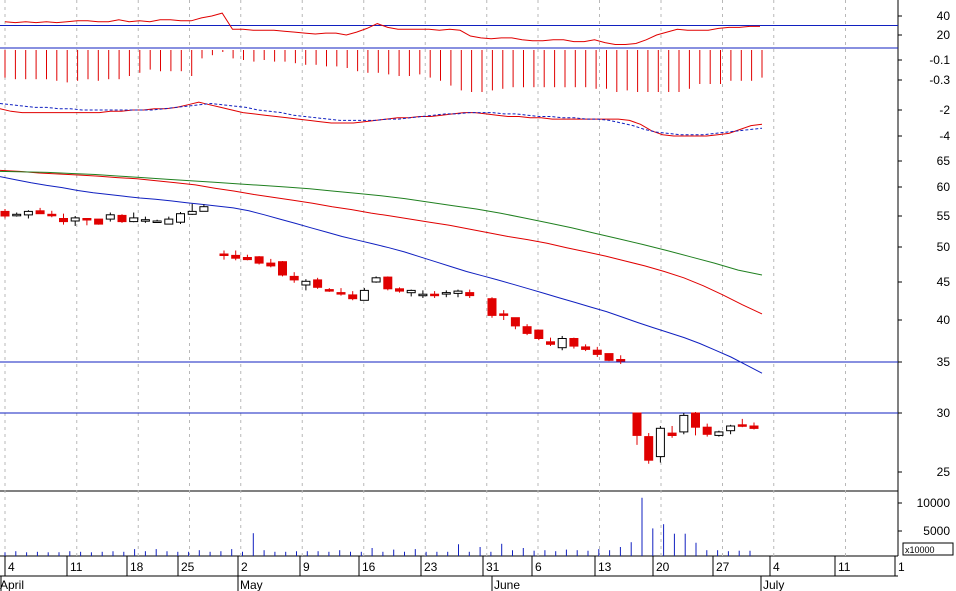 This screenshot has height=591, width=956. Describe the element at coordinates (382, 28) in the screenshot. I see `oscillator-line` at that location.